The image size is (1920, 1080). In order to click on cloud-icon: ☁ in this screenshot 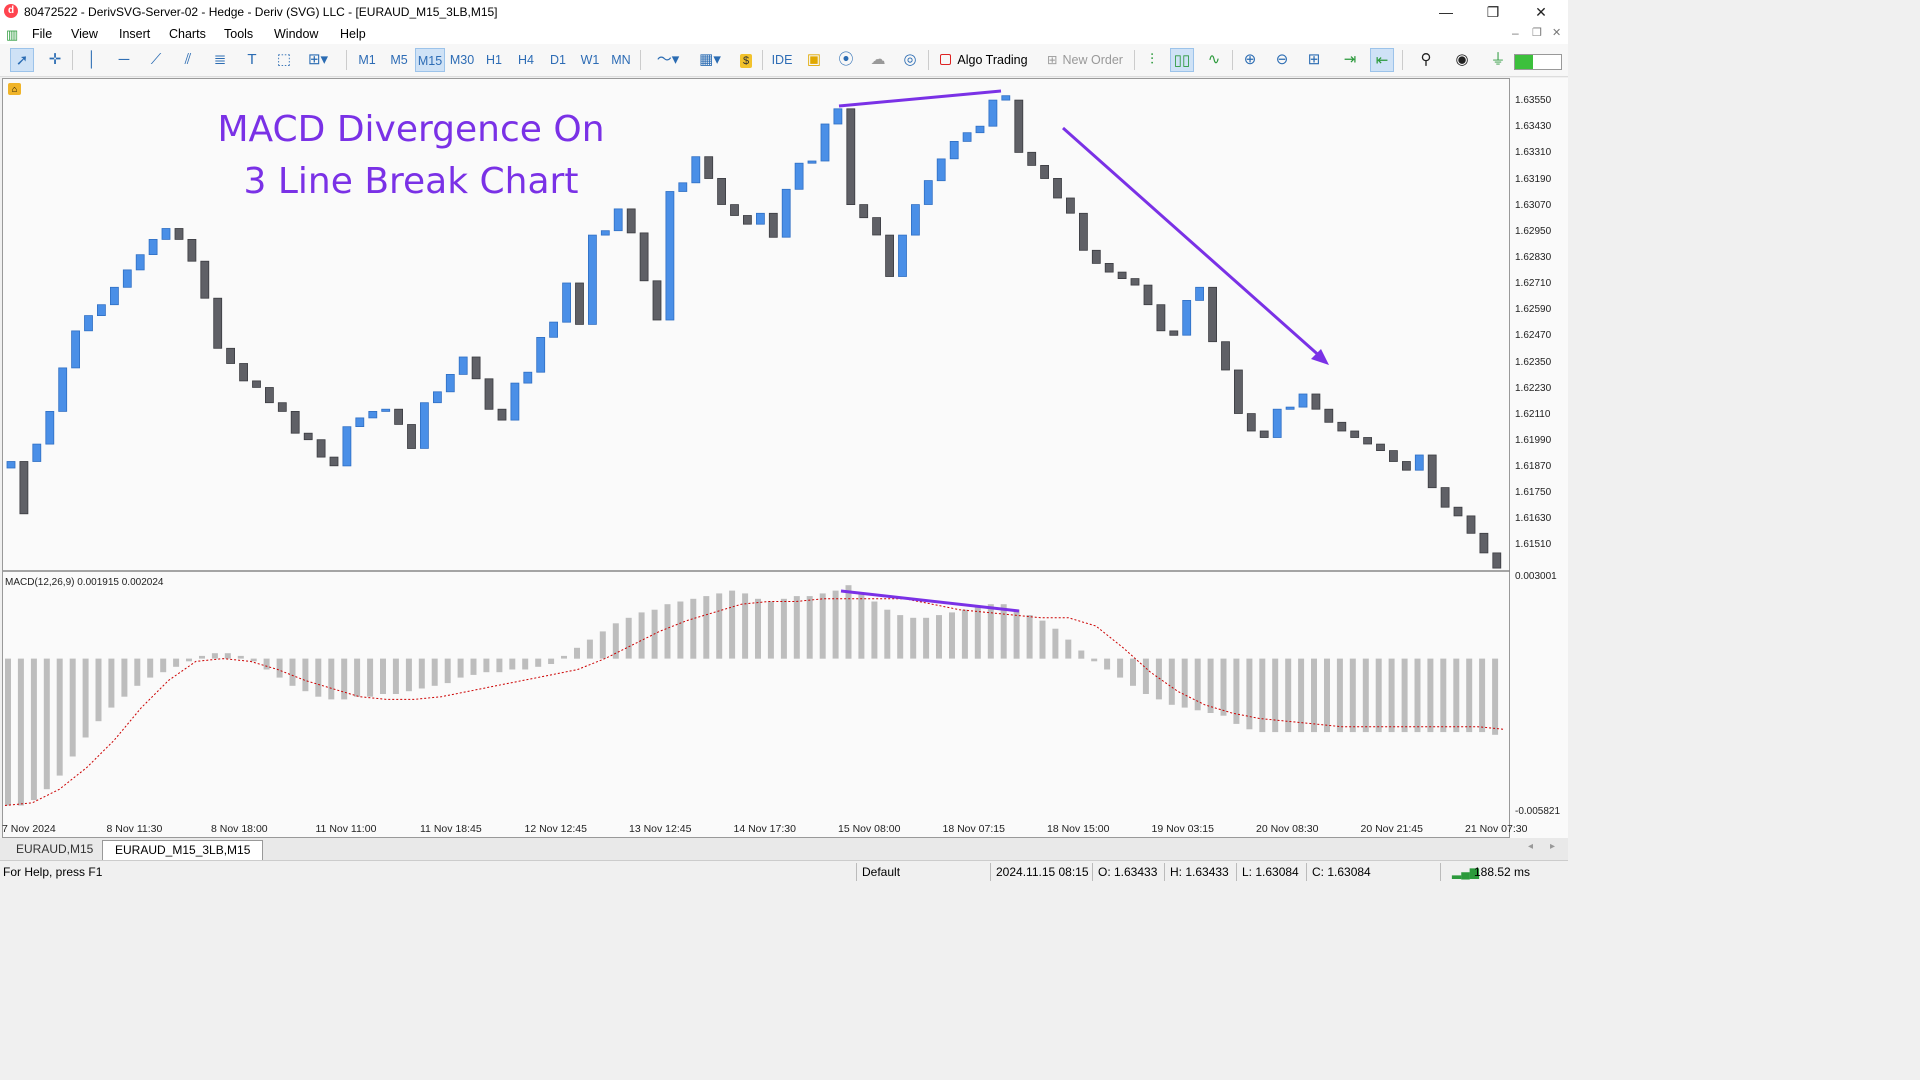, I will do `click(878, 59)`.